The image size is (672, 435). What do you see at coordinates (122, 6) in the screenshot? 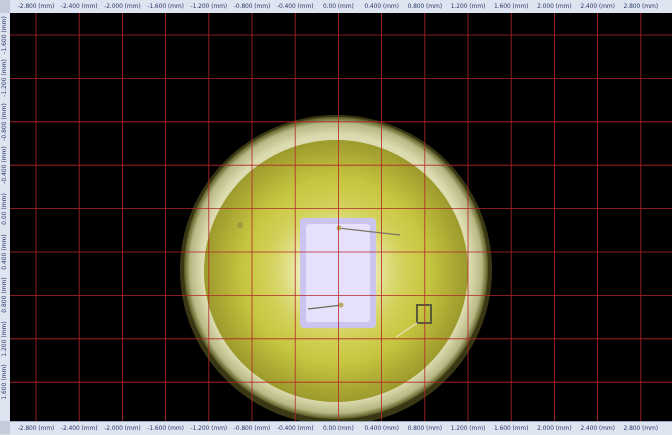
I see `x-axis-label: -2.000 (mm)` at bounding box center [122, 6].